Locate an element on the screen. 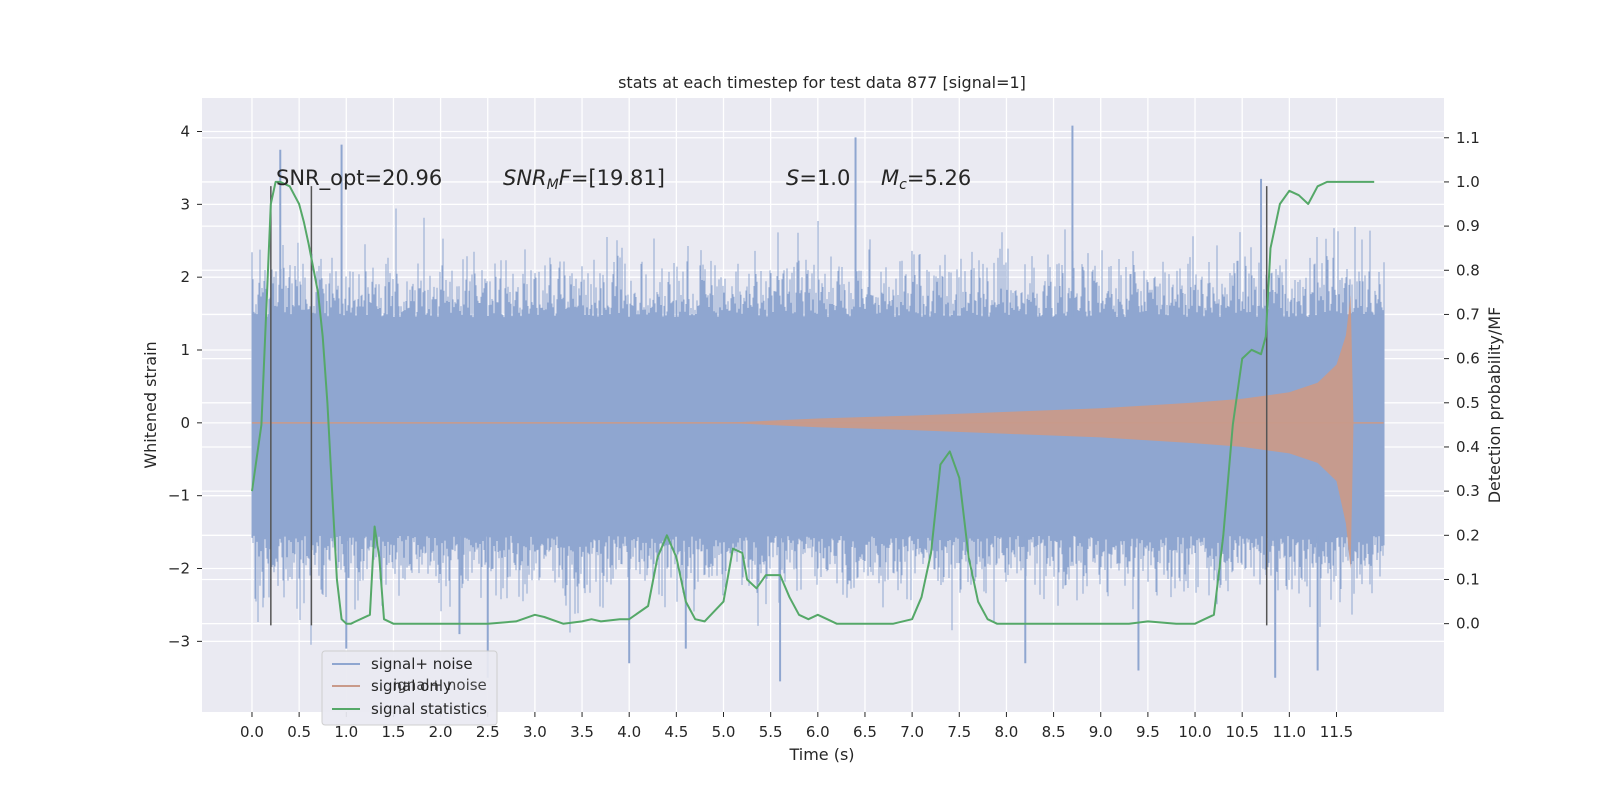 The width and height of the screenshot is (1600, 800). x-tick-label: 1.5 is located at coordinates (394, 732).